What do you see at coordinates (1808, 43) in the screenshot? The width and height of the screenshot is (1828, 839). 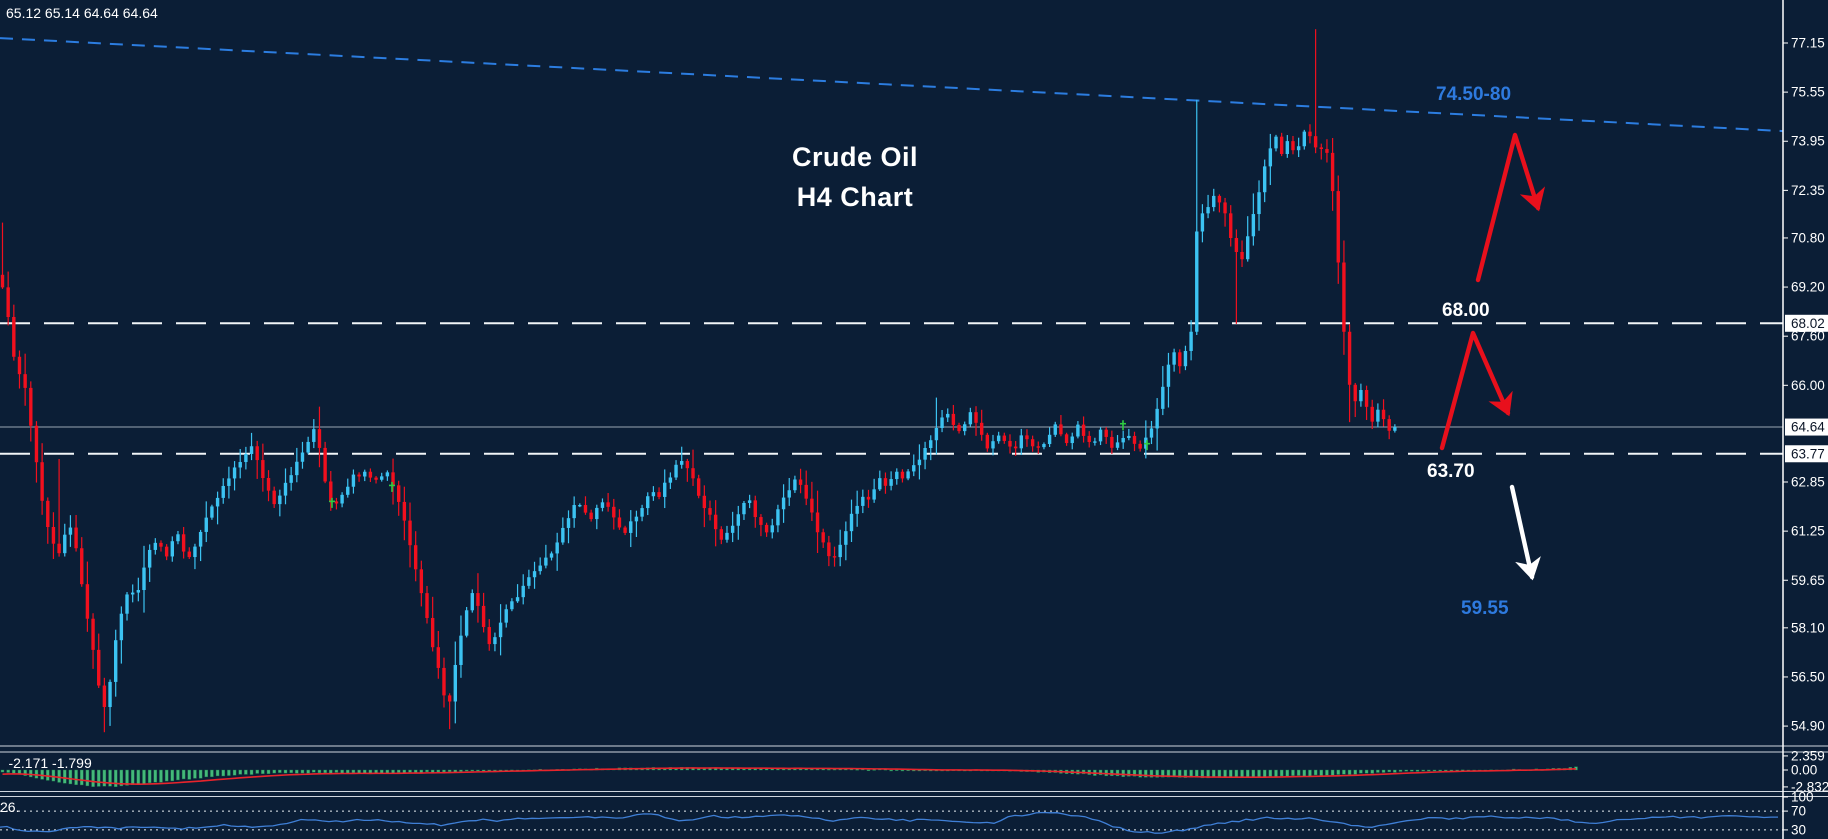 I see `svg-text: 77.15` at bounding box center [1808, 43].